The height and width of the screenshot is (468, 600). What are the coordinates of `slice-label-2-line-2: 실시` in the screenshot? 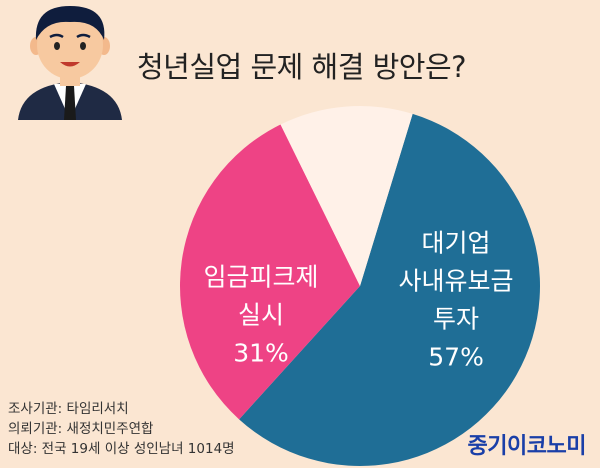 It's located at (261, 314).